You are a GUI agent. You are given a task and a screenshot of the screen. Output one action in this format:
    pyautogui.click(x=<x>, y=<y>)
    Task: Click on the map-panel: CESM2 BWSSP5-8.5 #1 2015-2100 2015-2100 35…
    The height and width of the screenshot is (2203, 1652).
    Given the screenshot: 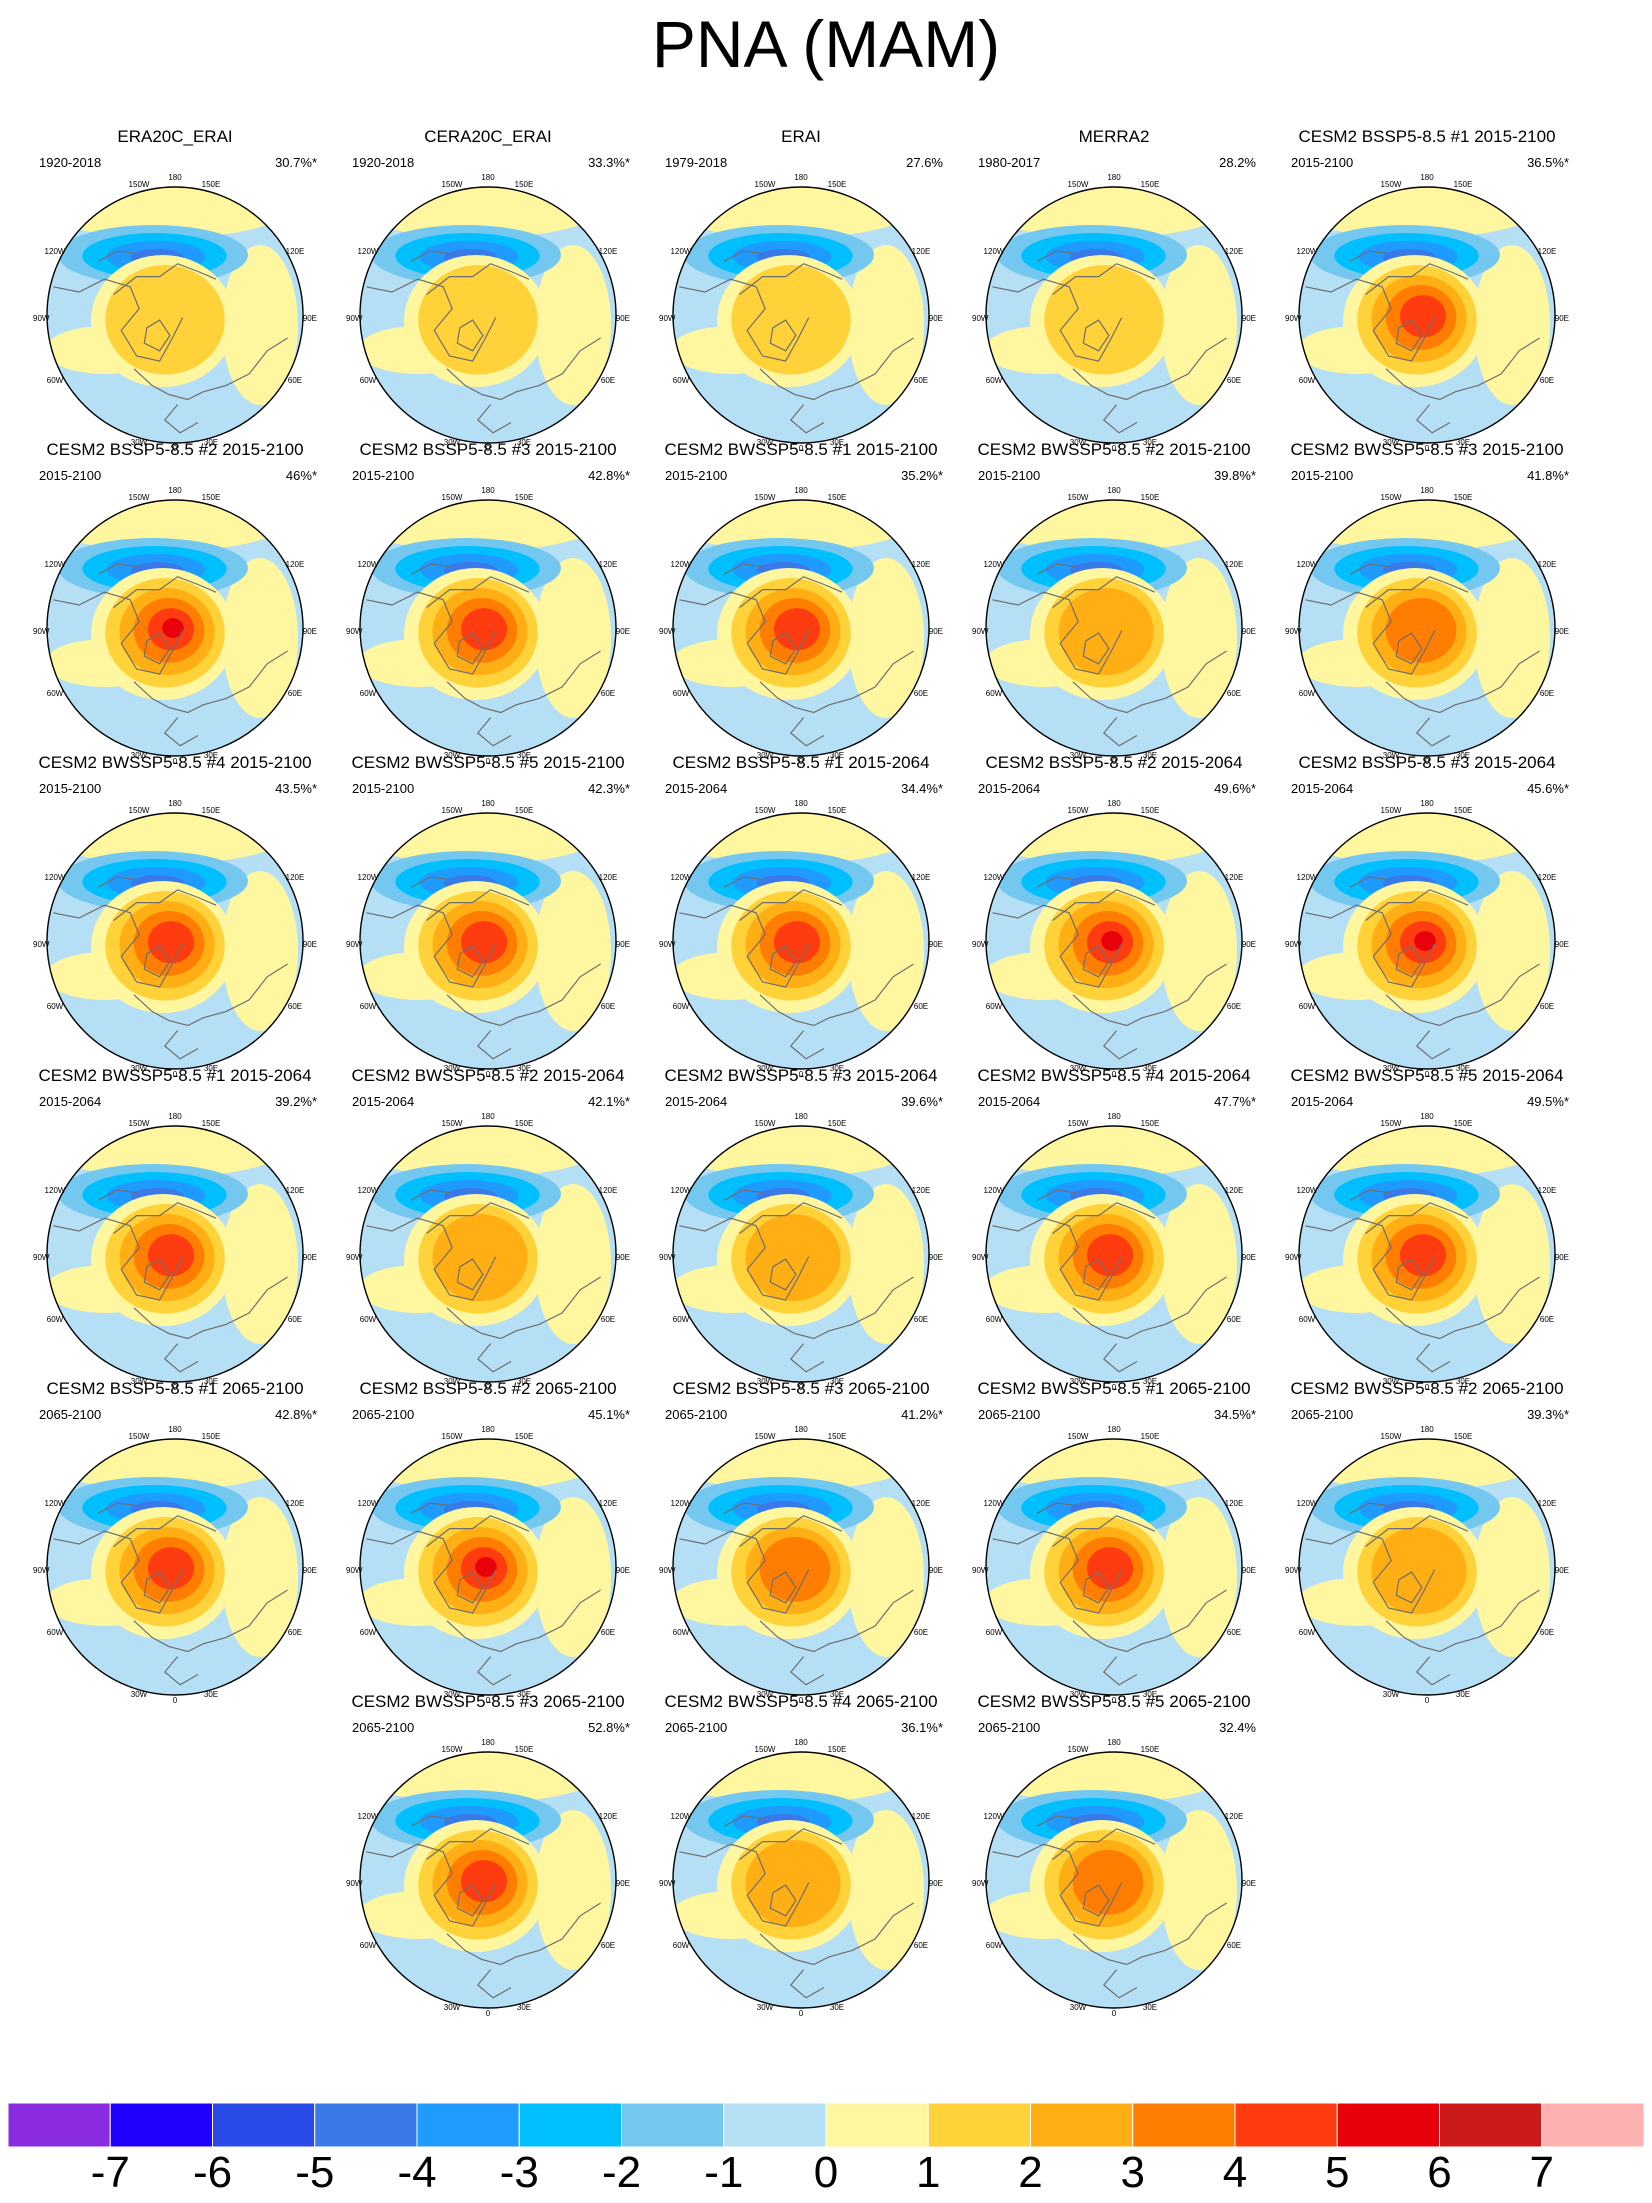 What is the action you would take?
    pyautogui.click(x=801, y=602)
    